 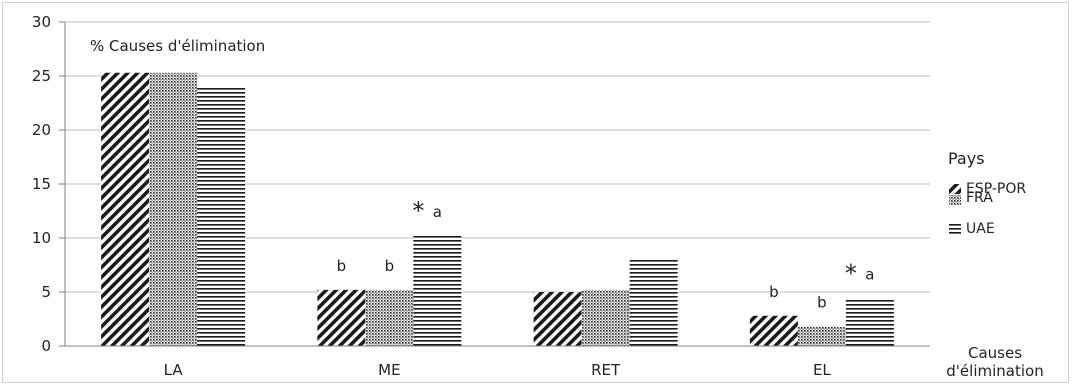 What do you see at coordinates (606, 370) in the screenshot?
I see `x-tick-label: RET` at bounding box center [606, 370].